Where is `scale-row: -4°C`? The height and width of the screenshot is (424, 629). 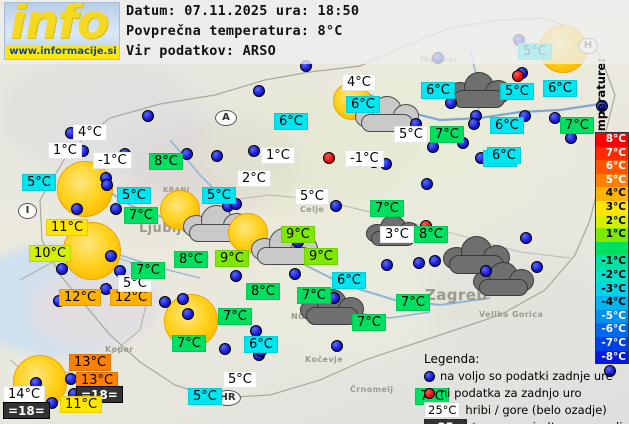 scale-row: -4°C is located at coordinates (612, 303).